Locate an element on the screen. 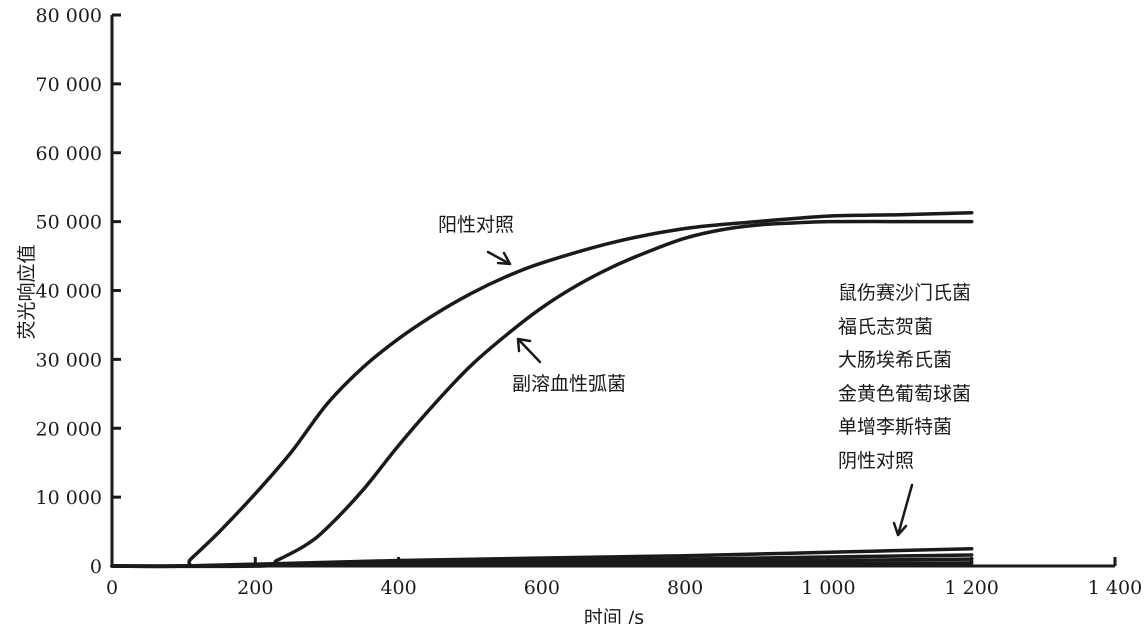  annotation-negatives-line-1: 鼠伤赛沙门氏菌 is located at coordinates (904, 293).